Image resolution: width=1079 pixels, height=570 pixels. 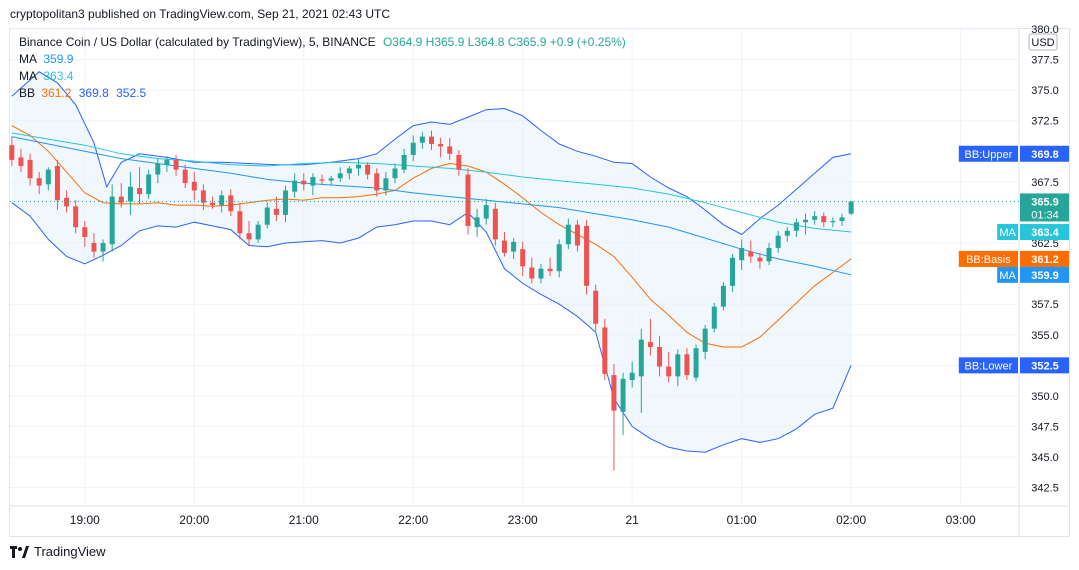 What do you see at coordinates (194, 520) in the screenshot?
I see `x-tick-label: 20:00` at bounding box center [194, 520].